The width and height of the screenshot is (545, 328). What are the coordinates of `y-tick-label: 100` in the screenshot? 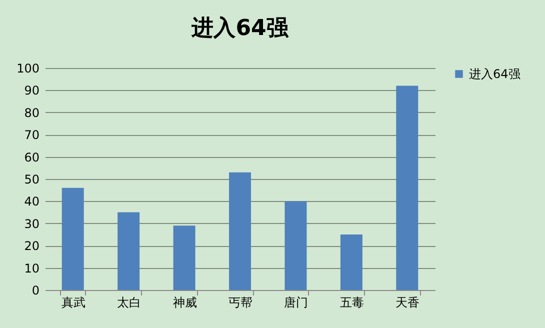 It's located at (28, 69).